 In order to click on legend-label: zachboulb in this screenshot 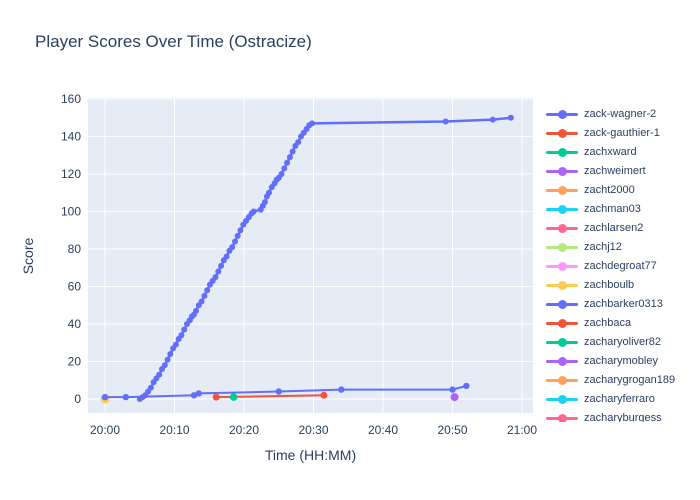, I will do `click(609, 284)`.